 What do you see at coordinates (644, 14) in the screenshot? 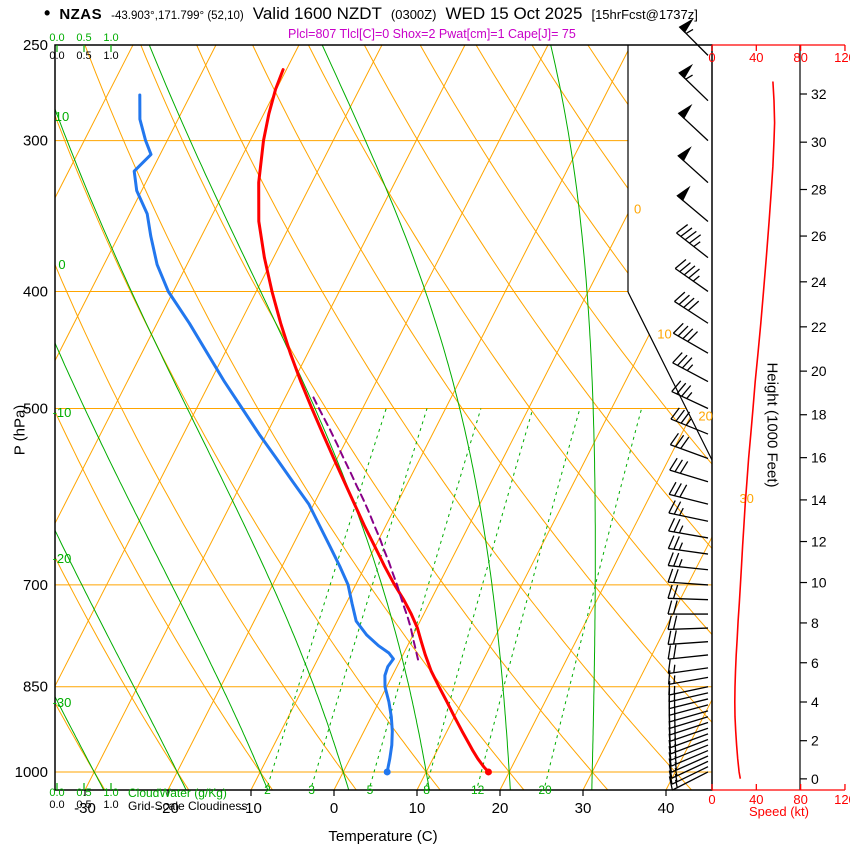
I see `forecast-reference: [15hrFcst@1737z]` at bounding box center [644, 14].